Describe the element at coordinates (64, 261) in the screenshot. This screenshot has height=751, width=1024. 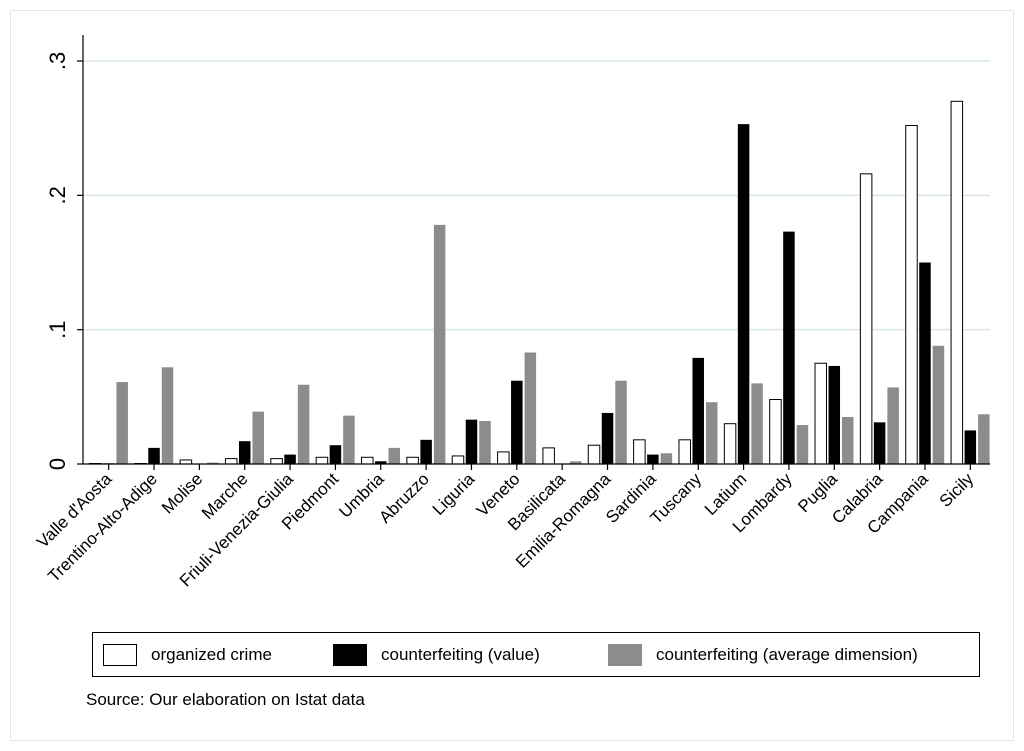
I see `y-ticks: 0 .1 .2 .3` at that location.